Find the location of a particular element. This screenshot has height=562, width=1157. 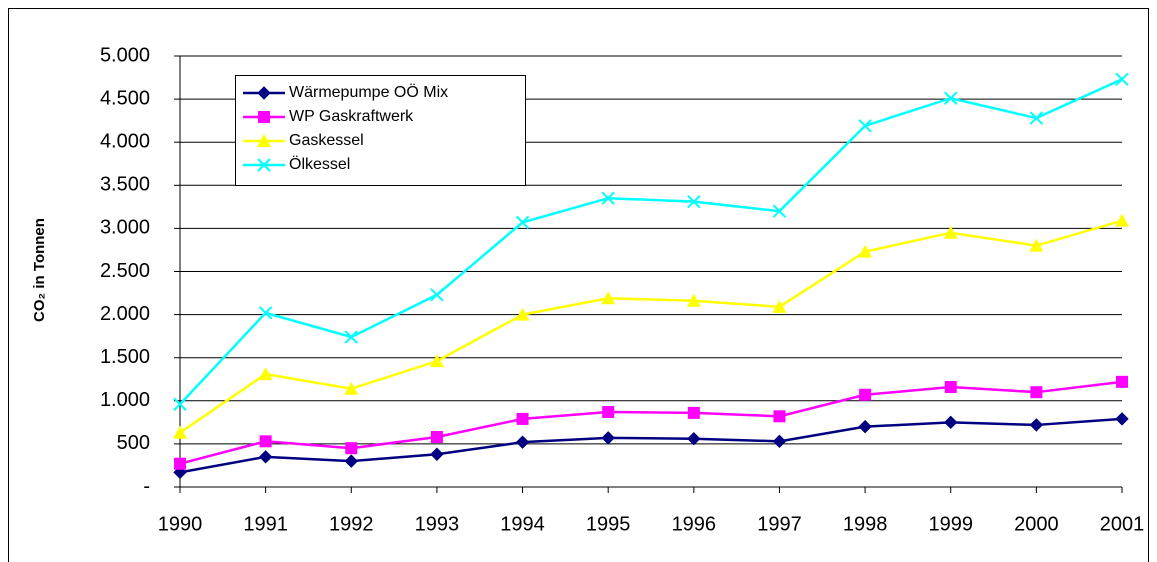

x-tick-label: 1999 is located at coordinates (950, 524).